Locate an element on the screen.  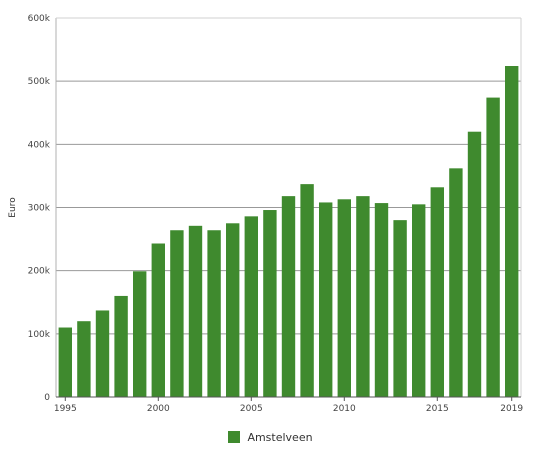
legend-label: Amstelveen is located at coordinates (280, 437).